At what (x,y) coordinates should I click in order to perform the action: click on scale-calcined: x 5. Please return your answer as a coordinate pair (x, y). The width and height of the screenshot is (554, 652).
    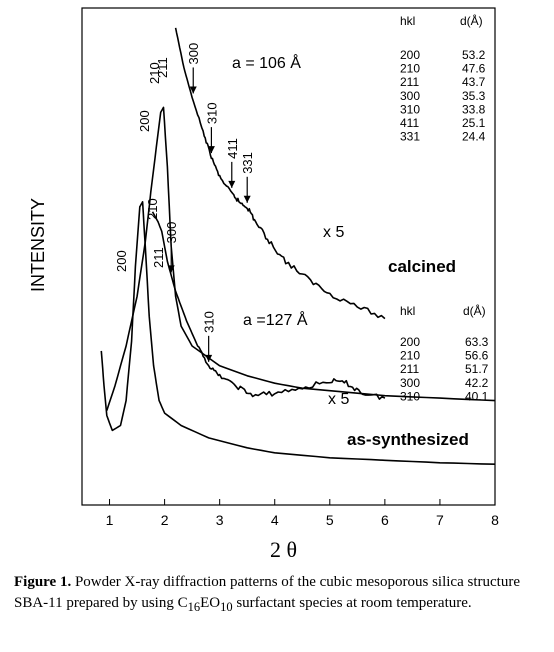
    Looking at the image, I should click on (333, 232).